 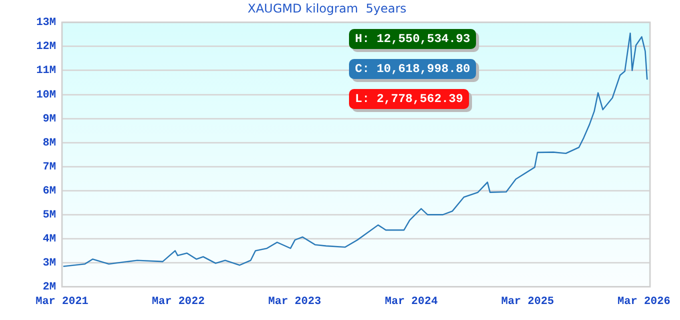 What do you see at coordinates (46, 95) in the screenshot?
I see `y-tick-label: 10M` at bounding box center [46, 95].